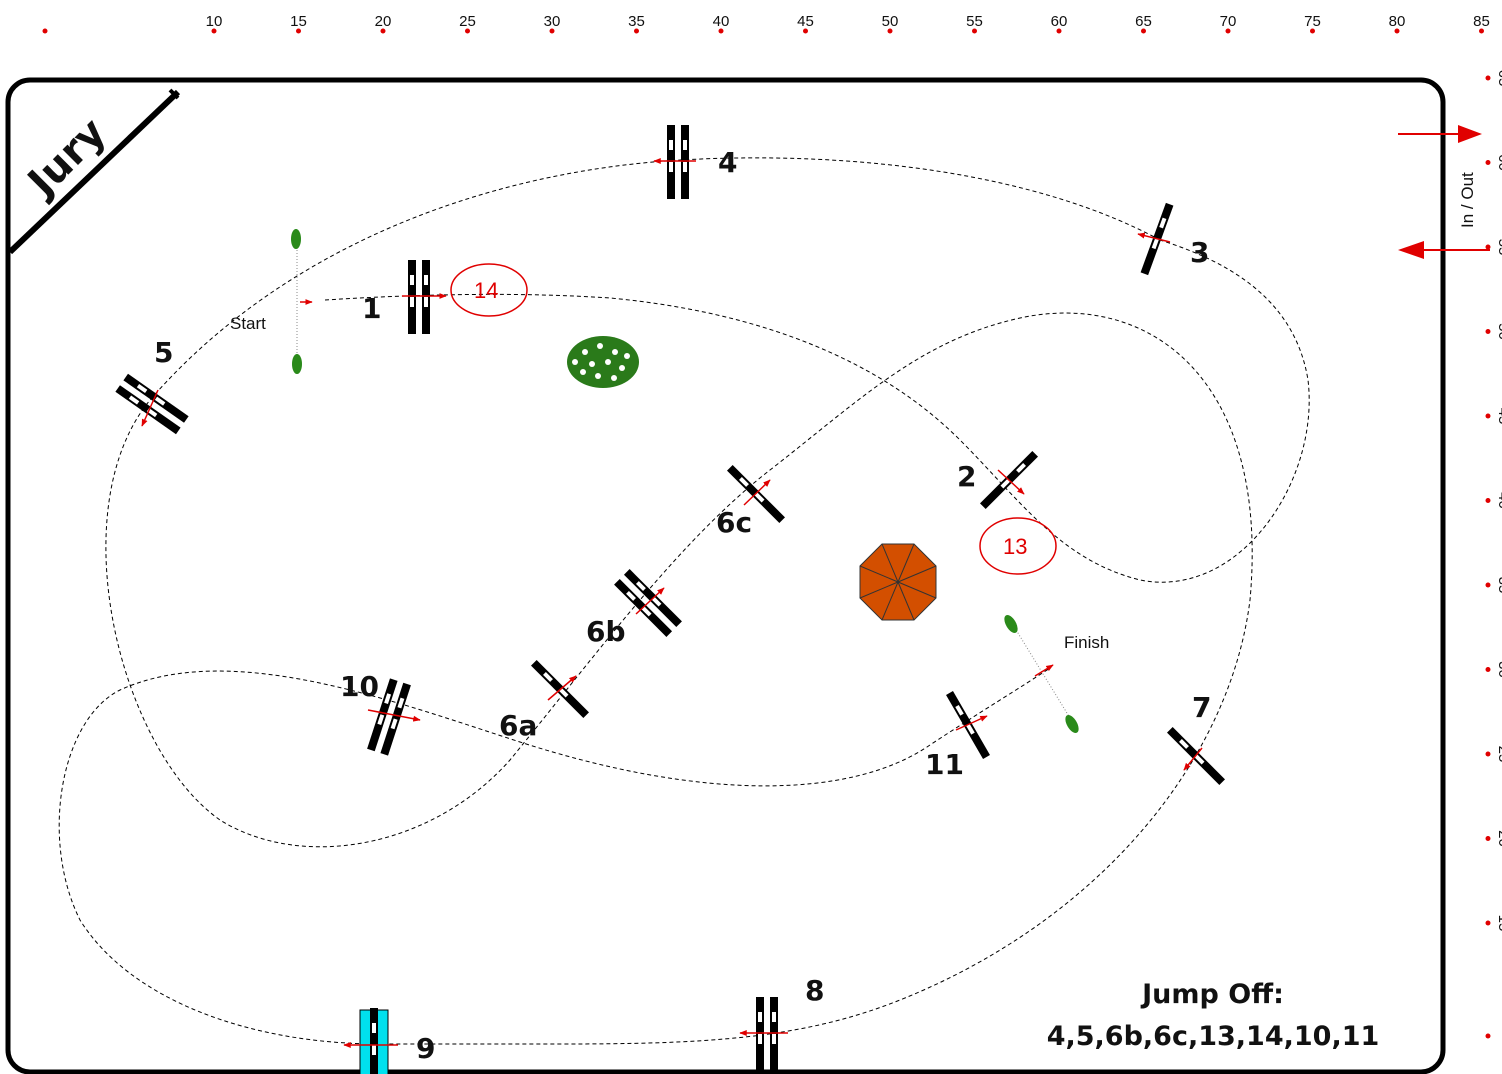 Image resolution: width=1502 pixels, height=1074 pixels. I want to click on jumpoff-marker-13: 13, so click(1018, 546).